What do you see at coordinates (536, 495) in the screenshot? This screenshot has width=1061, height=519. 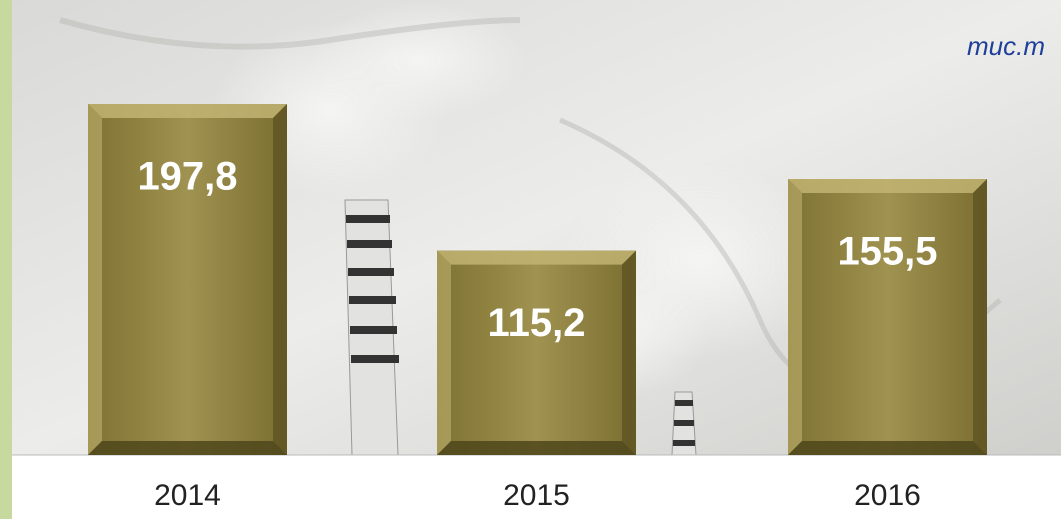 I see `x-tick-label: 2015` at bounding box center [536, 495].